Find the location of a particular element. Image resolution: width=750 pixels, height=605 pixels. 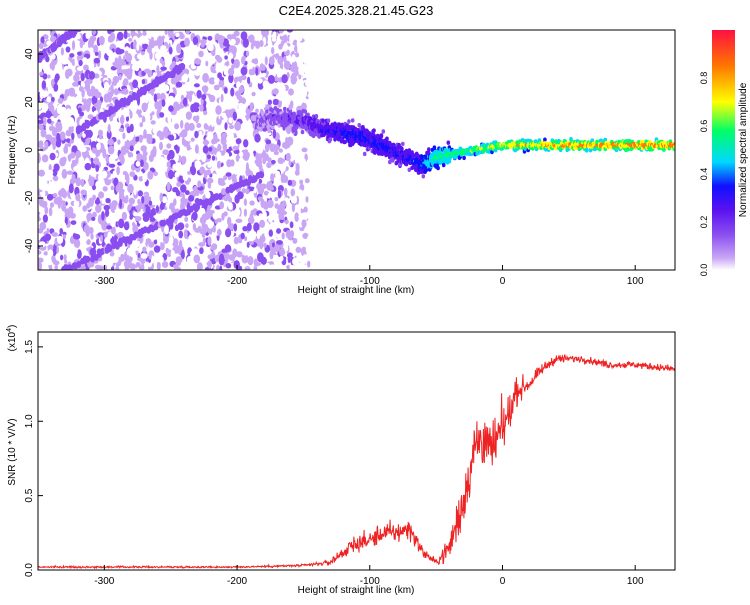

y-tick-label: 1.5 is located at coordinates (29, 346).